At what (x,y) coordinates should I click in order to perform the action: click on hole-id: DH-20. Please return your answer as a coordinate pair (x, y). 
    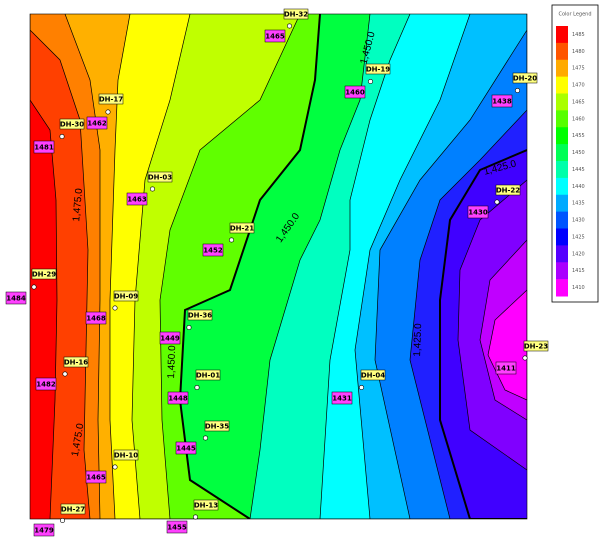
    Looking at the image, I should click on (525, 79).